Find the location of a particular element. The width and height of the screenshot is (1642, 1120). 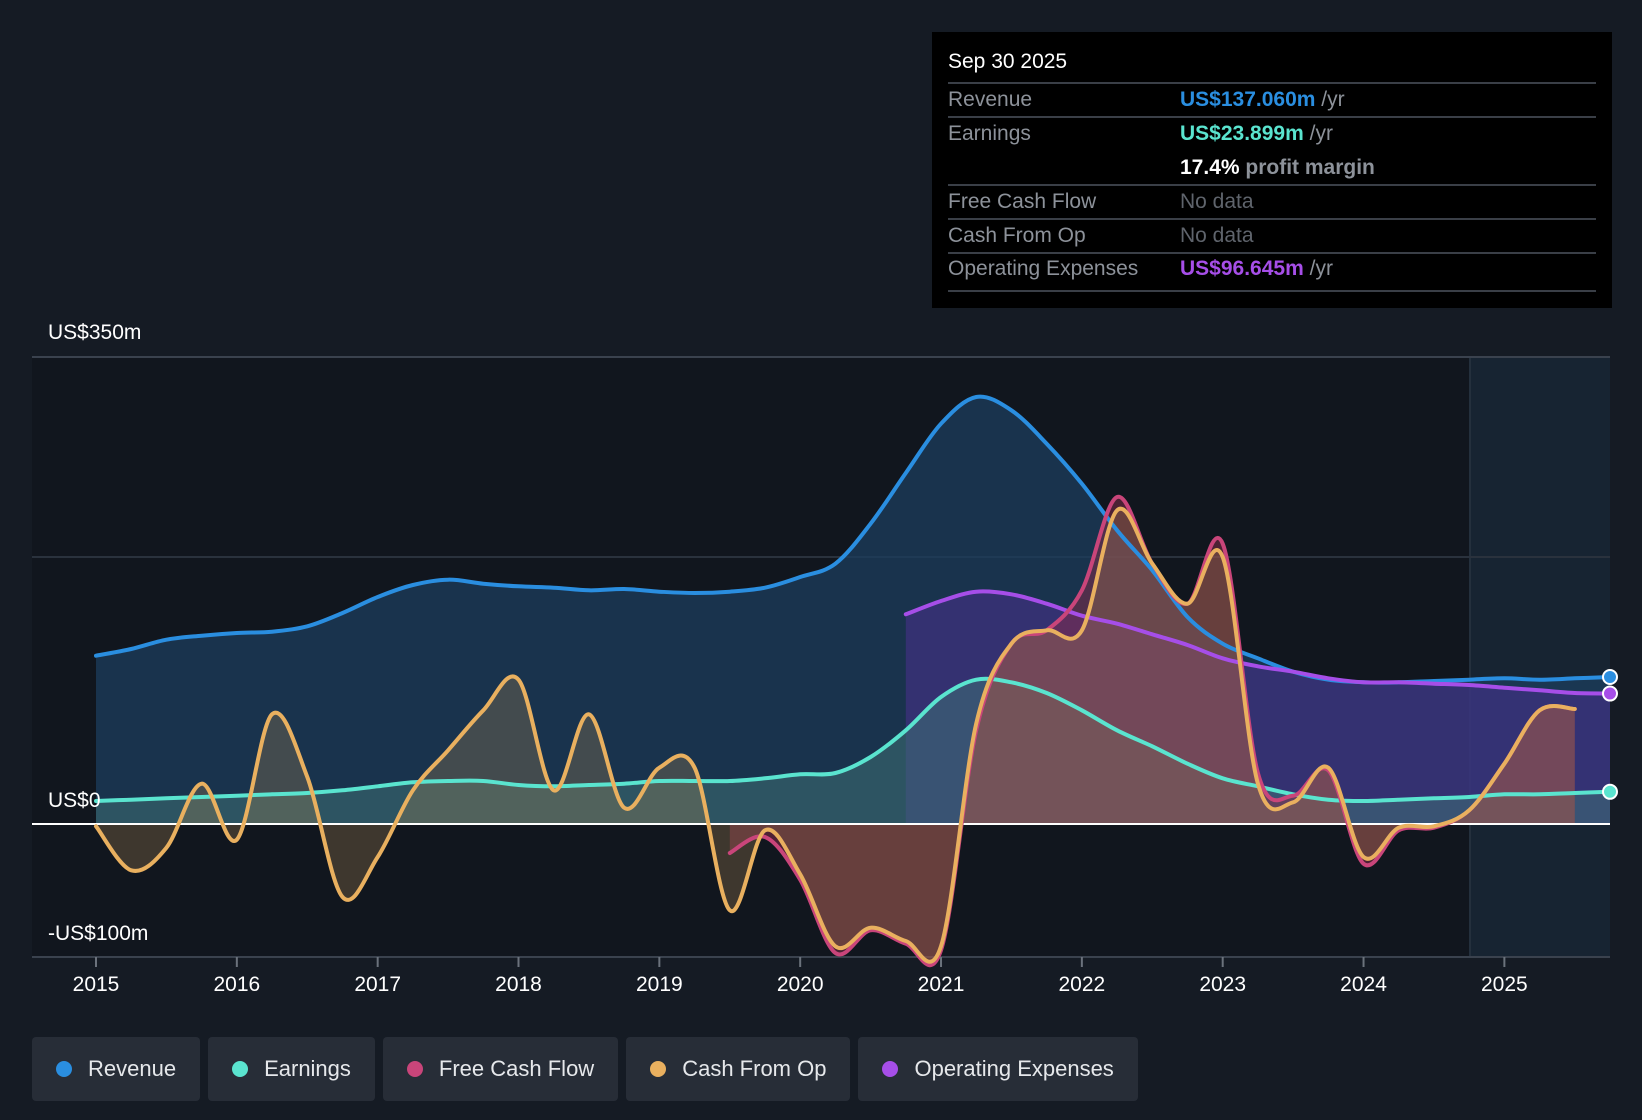

operating-expenses-end-marker is located at coordinates (1610, 693).